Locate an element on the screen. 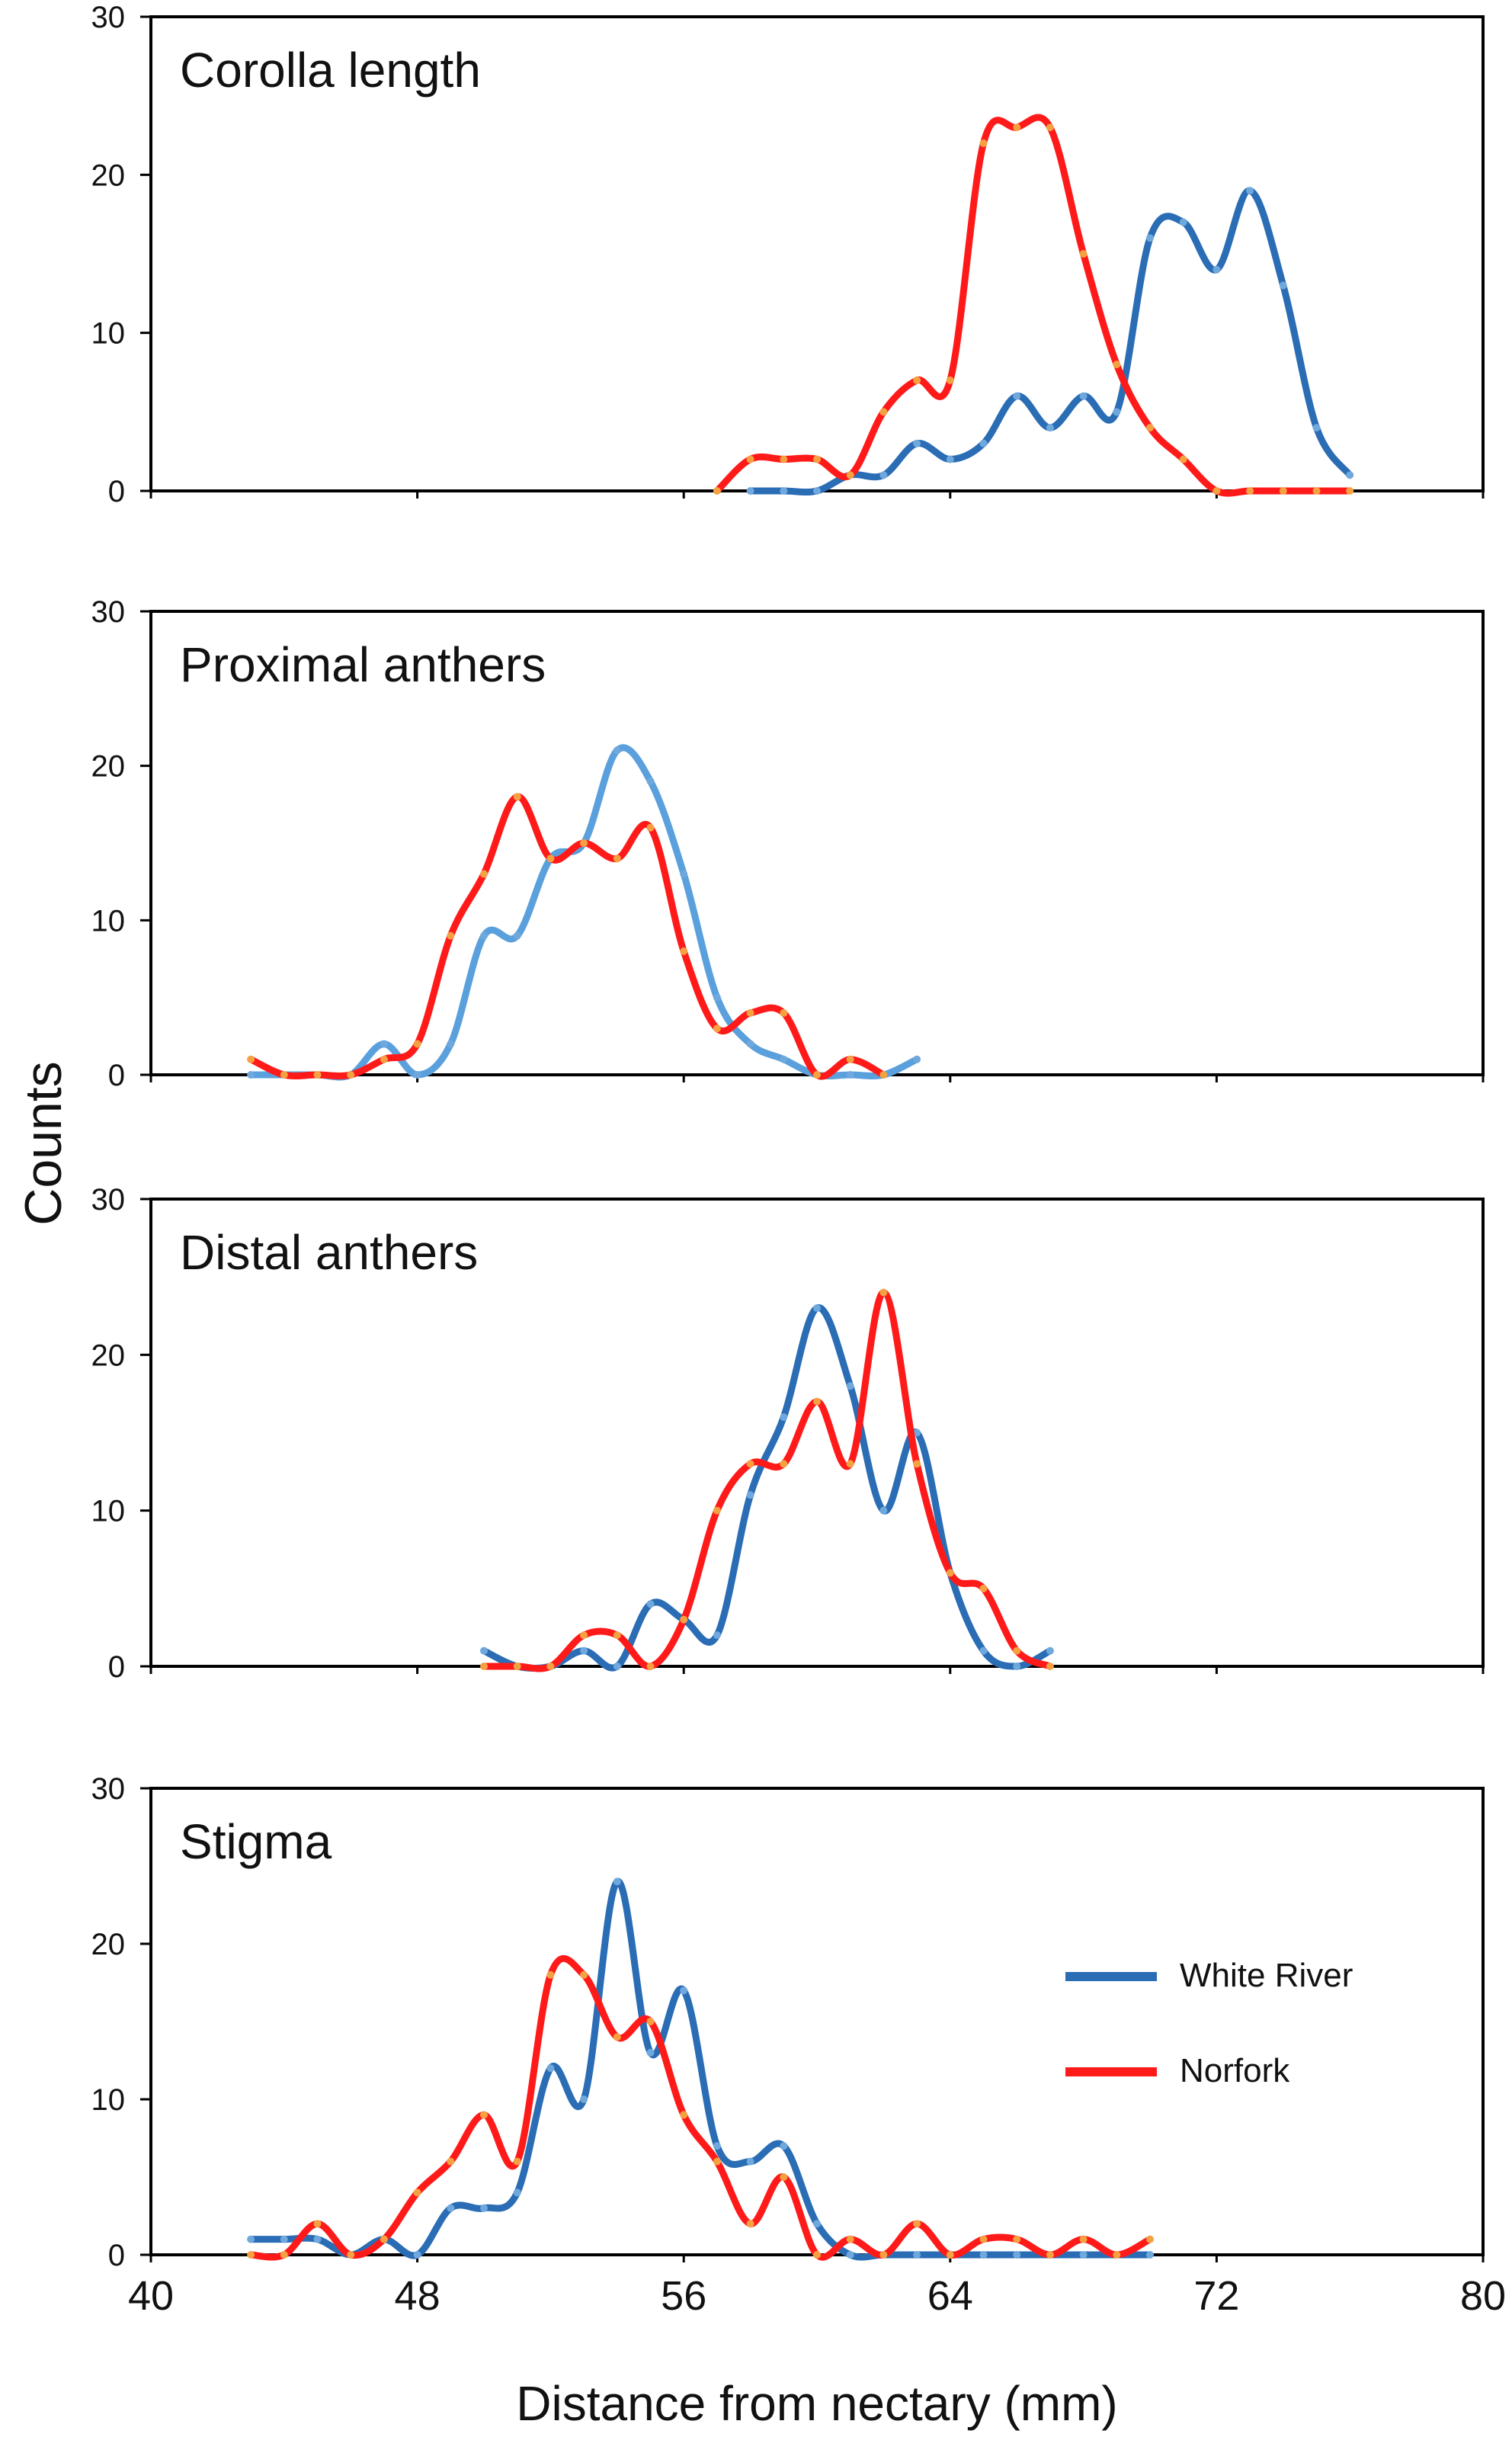  y-axis-title: Counts is located at coordinates (43, 1143).